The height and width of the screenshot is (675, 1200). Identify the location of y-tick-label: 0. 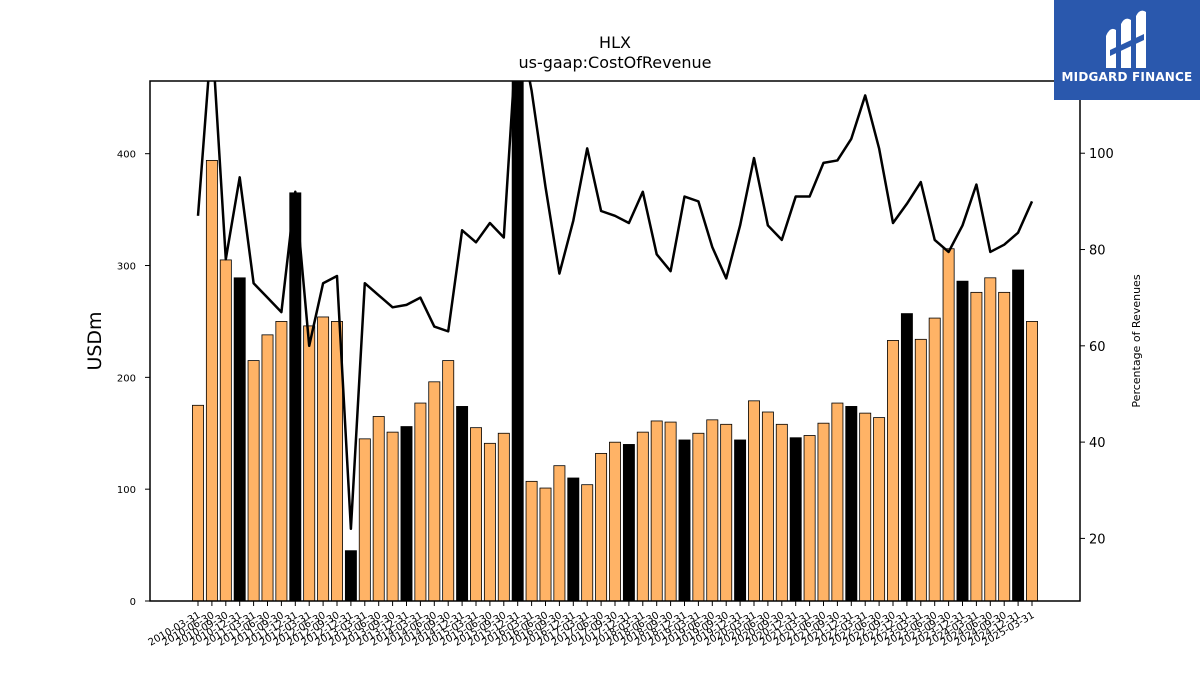
(133, 602).